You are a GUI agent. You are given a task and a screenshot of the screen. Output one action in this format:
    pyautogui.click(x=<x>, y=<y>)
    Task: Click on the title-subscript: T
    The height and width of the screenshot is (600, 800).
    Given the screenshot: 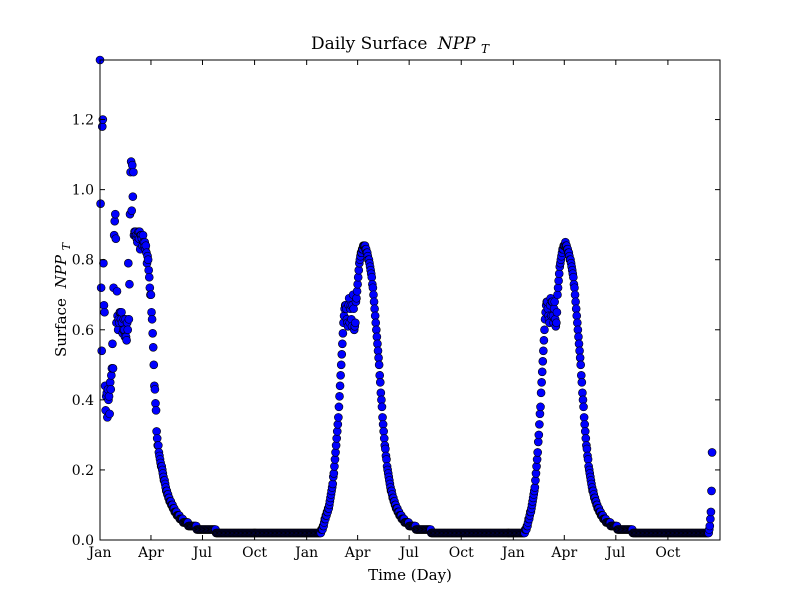 What is the action you would take?
    pyautogui.click(x=485, y=49)
    